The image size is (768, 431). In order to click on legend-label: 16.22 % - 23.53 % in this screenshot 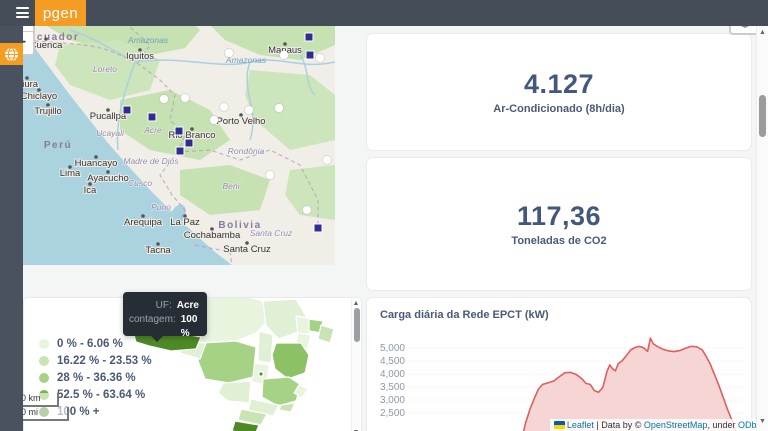, I will do `click(104, 361)`.